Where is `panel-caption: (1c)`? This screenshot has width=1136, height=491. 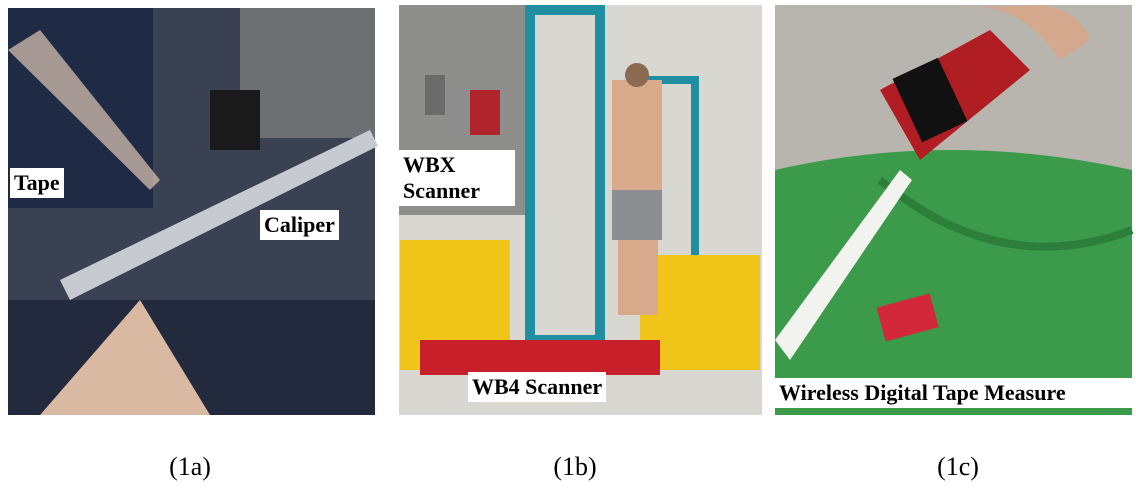 panel-caption: (1c) is located at coordinates (958, 466).